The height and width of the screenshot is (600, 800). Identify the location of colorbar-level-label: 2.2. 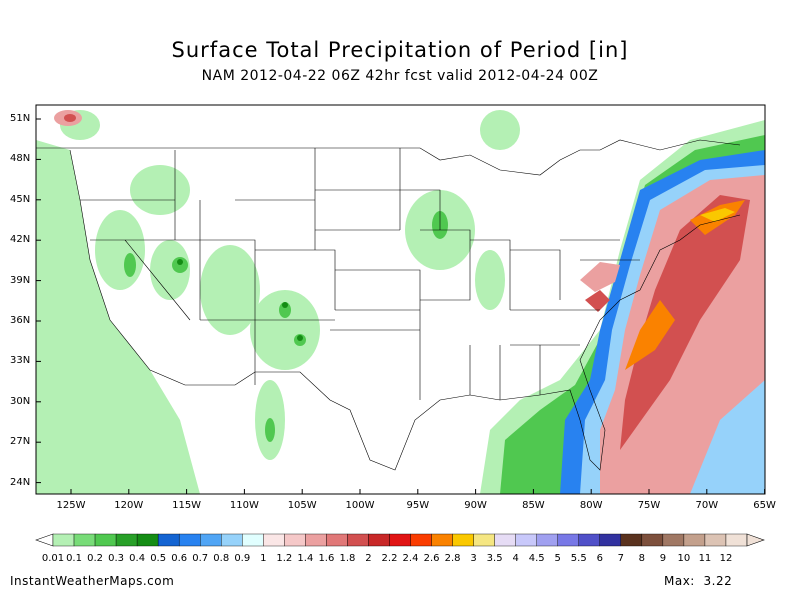
(389, 558).